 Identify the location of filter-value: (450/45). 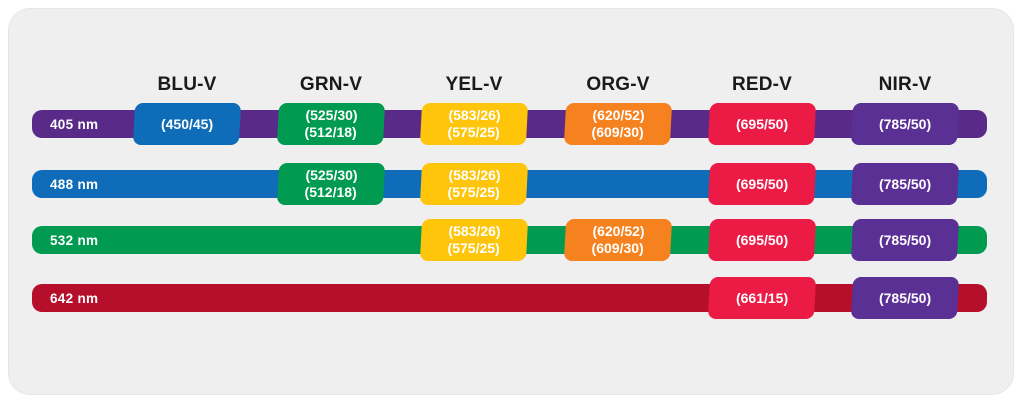
(187, 123).